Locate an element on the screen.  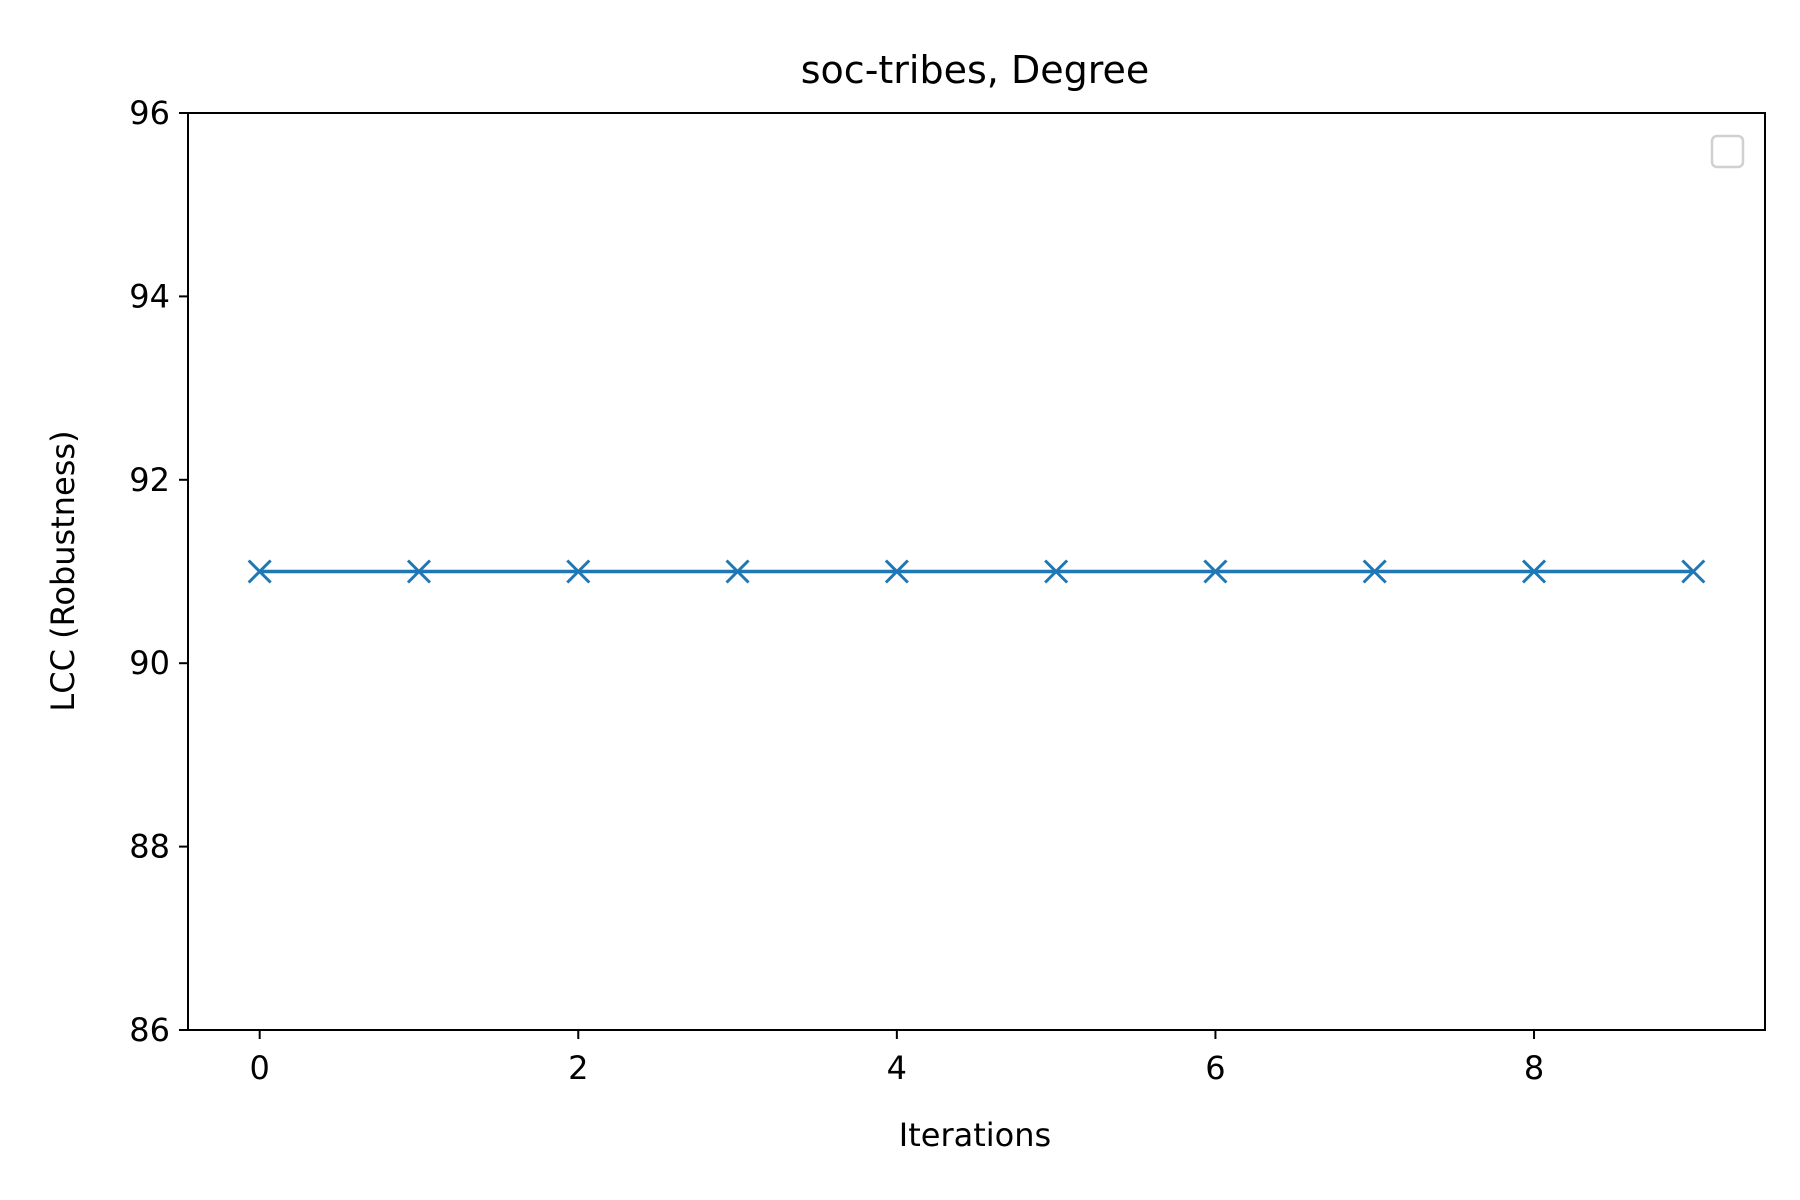
y-tick-label: 92 is located at coordinates (149, 480).